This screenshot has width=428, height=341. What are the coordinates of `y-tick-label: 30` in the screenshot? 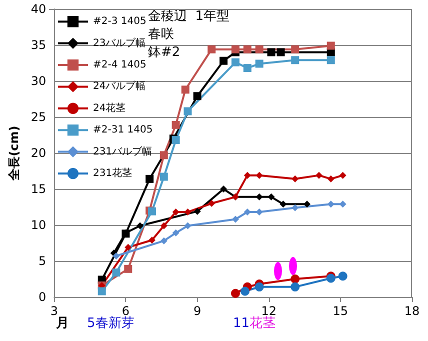 It's located at (38, 81).